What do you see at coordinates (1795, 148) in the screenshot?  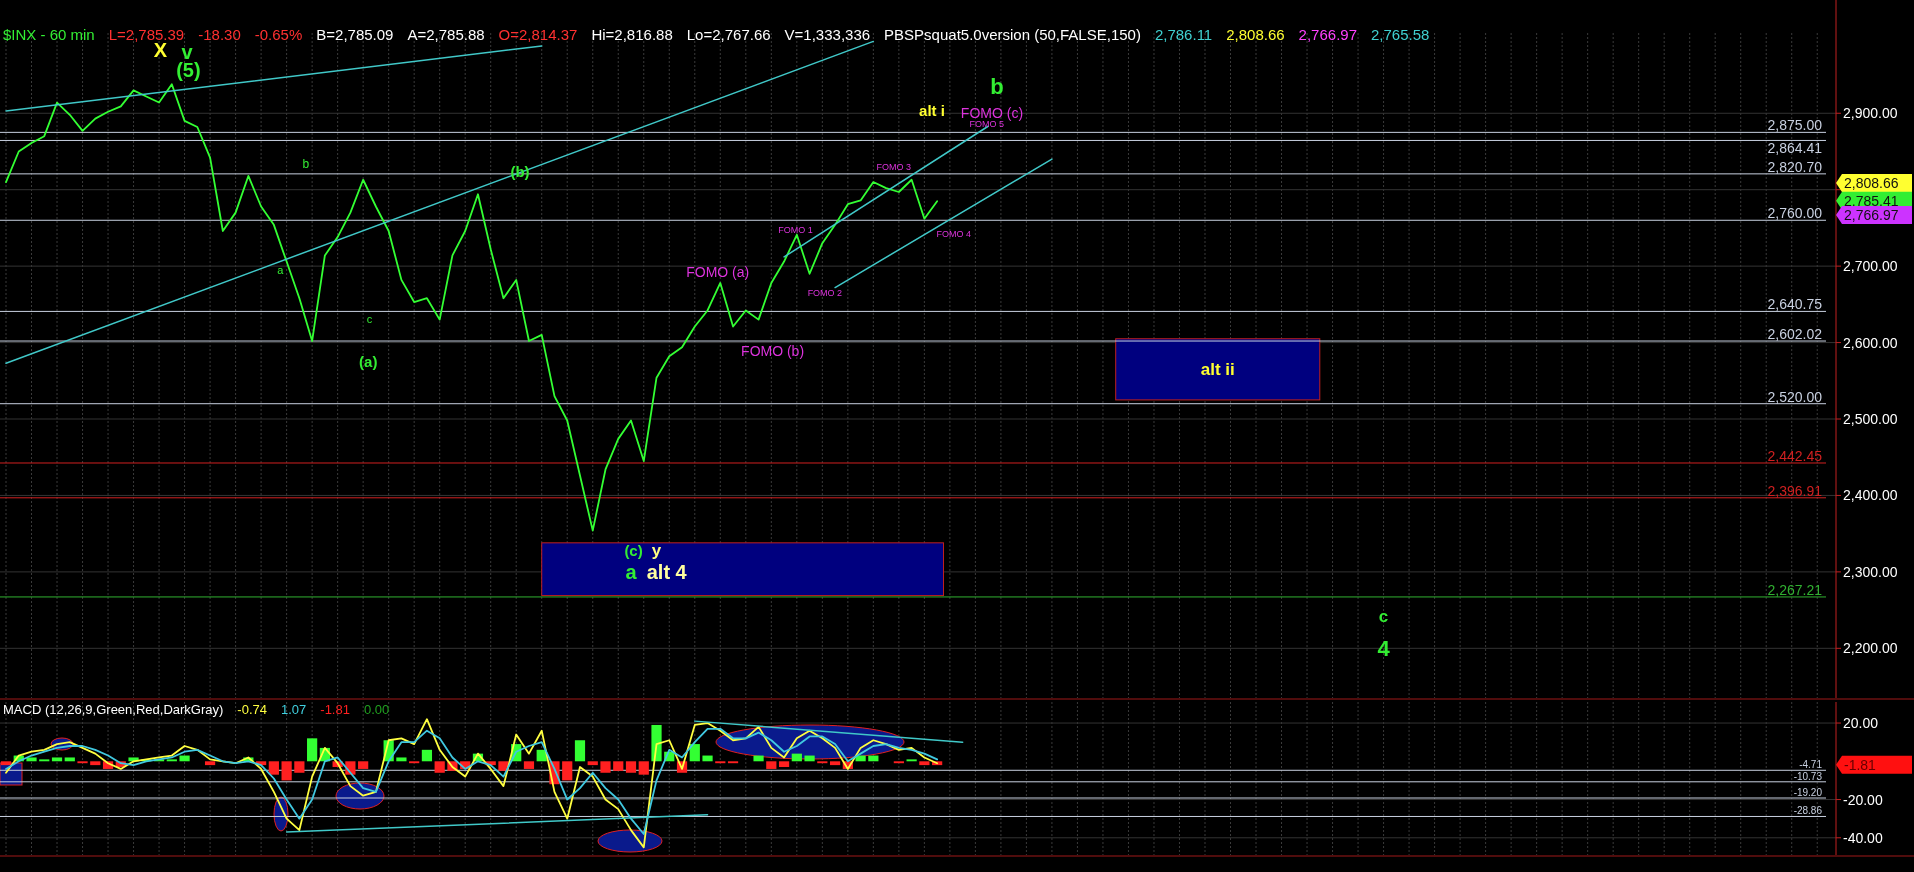 I see `ref-line-label: 2,864.41` at bounding box center [1795, 148].